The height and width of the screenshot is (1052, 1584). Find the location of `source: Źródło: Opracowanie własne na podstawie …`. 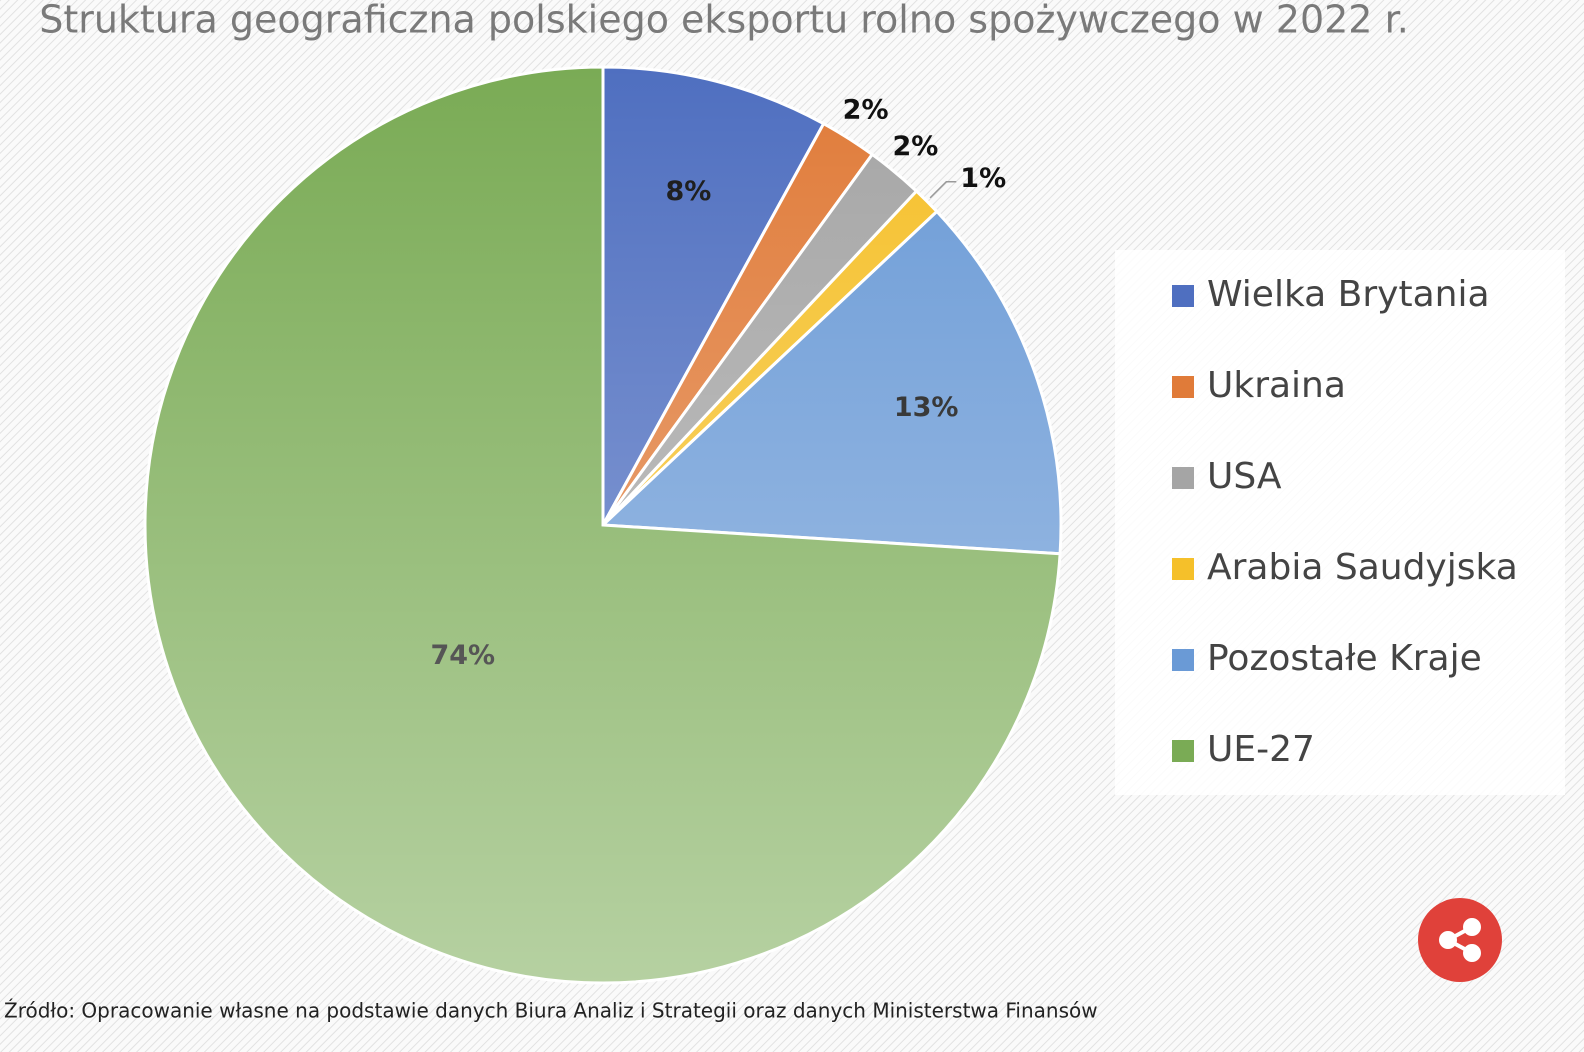

source: Źródło: Opracowanie własne na podstawie … is located at coordinates (551, 1011).